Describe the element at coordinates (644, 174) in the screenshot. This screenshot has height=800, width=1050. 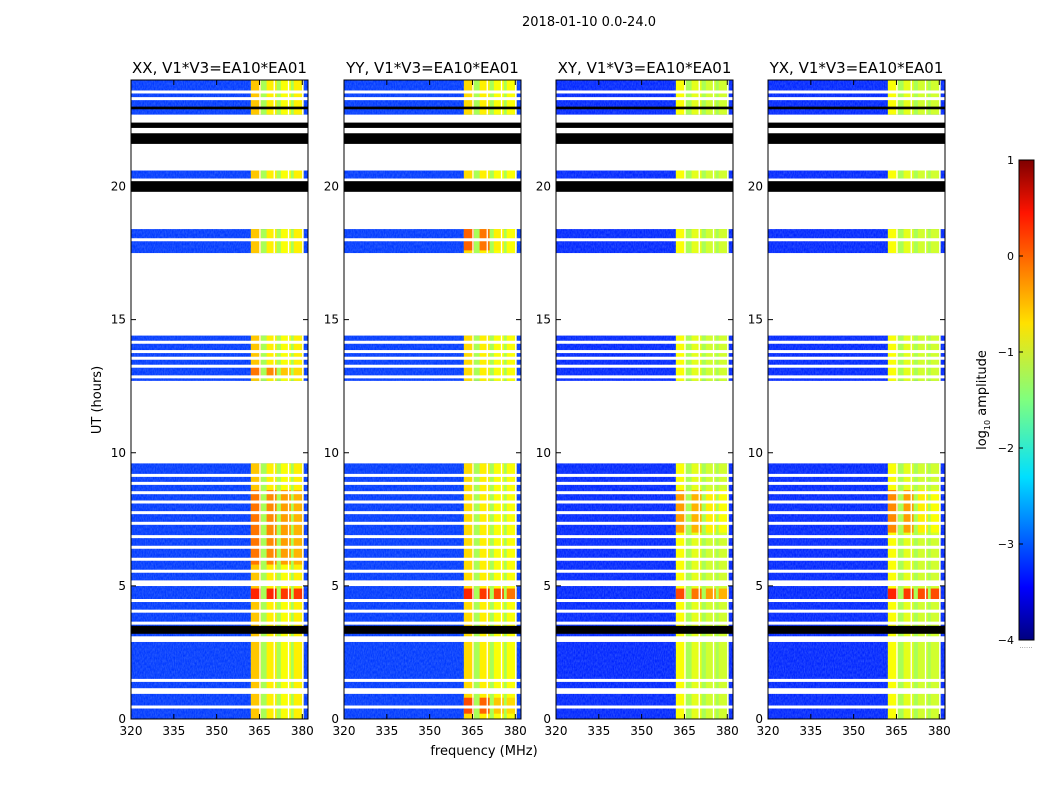
I see `noise-texture` at that location.